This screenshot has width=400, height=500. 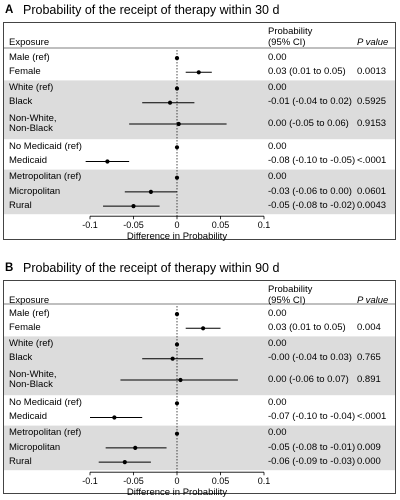 I want to click on row-estimate: -0.06 (-0.09 to -0.03), so click(x=312, y=461).